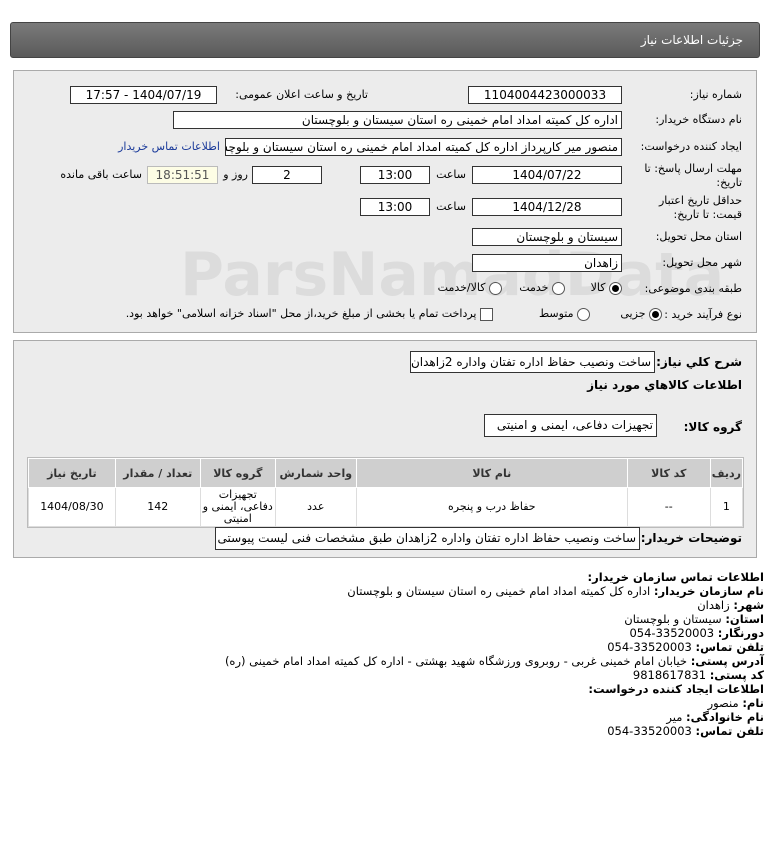 Image resolution: width=770 pixels, height=845 pixels. What do you see at coordinates (287, 175) in the screenshot?
I see `days-field: 2` at bounding box center [287, 175].